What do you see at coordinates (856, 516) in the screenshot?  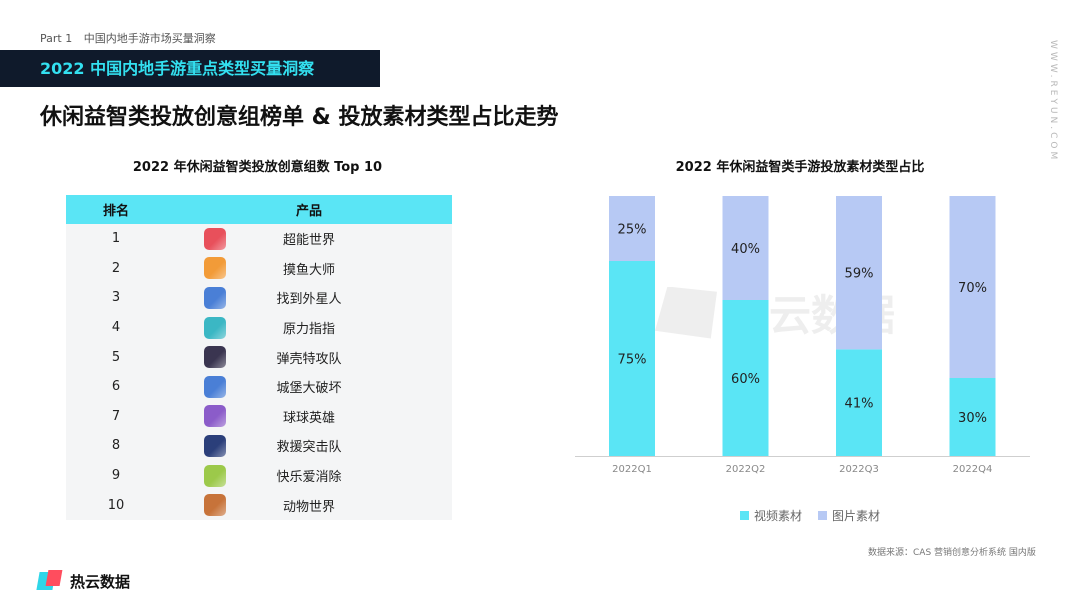 I see `legend-label-image: 图片素材` at bounding box center [856, 516].